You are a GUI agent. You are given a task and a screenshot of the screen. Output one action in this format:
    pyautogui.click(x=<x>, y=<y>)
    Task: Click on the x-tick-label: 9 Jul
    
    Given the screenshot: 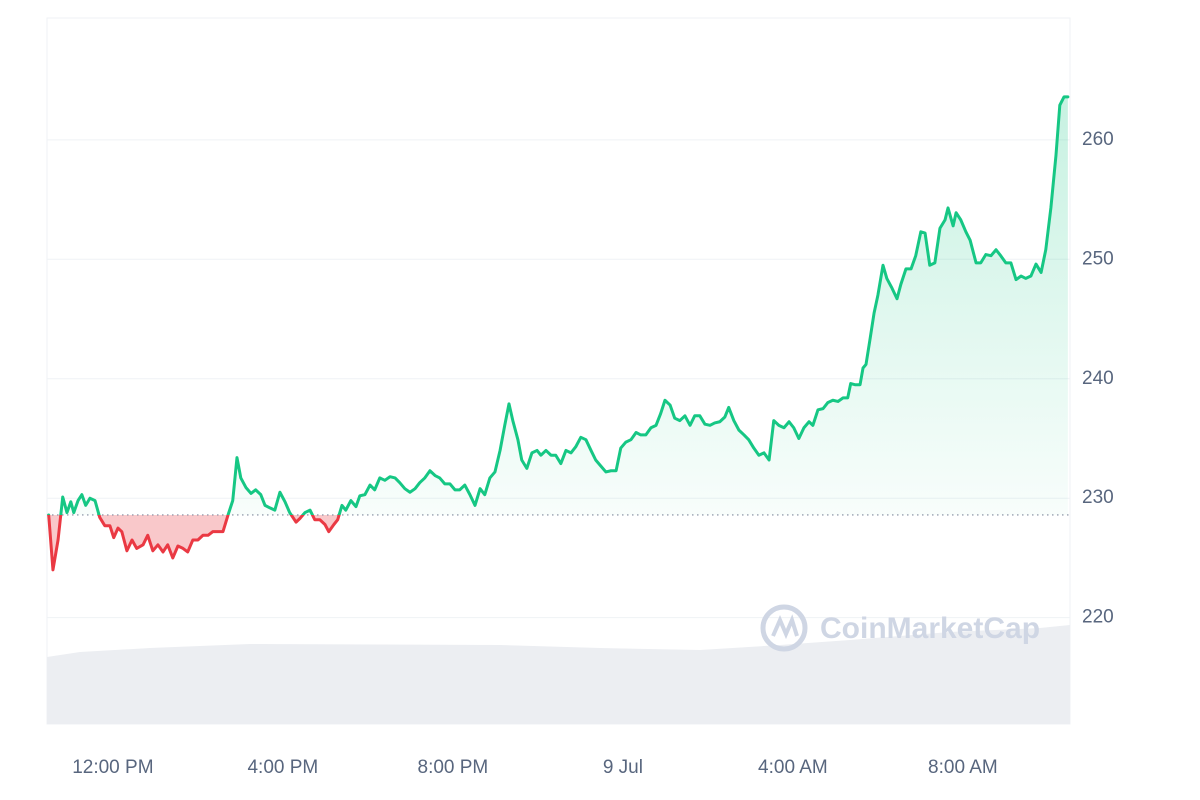 What is the action you would take?
    pyautogui.click(x=623, y=767)
    